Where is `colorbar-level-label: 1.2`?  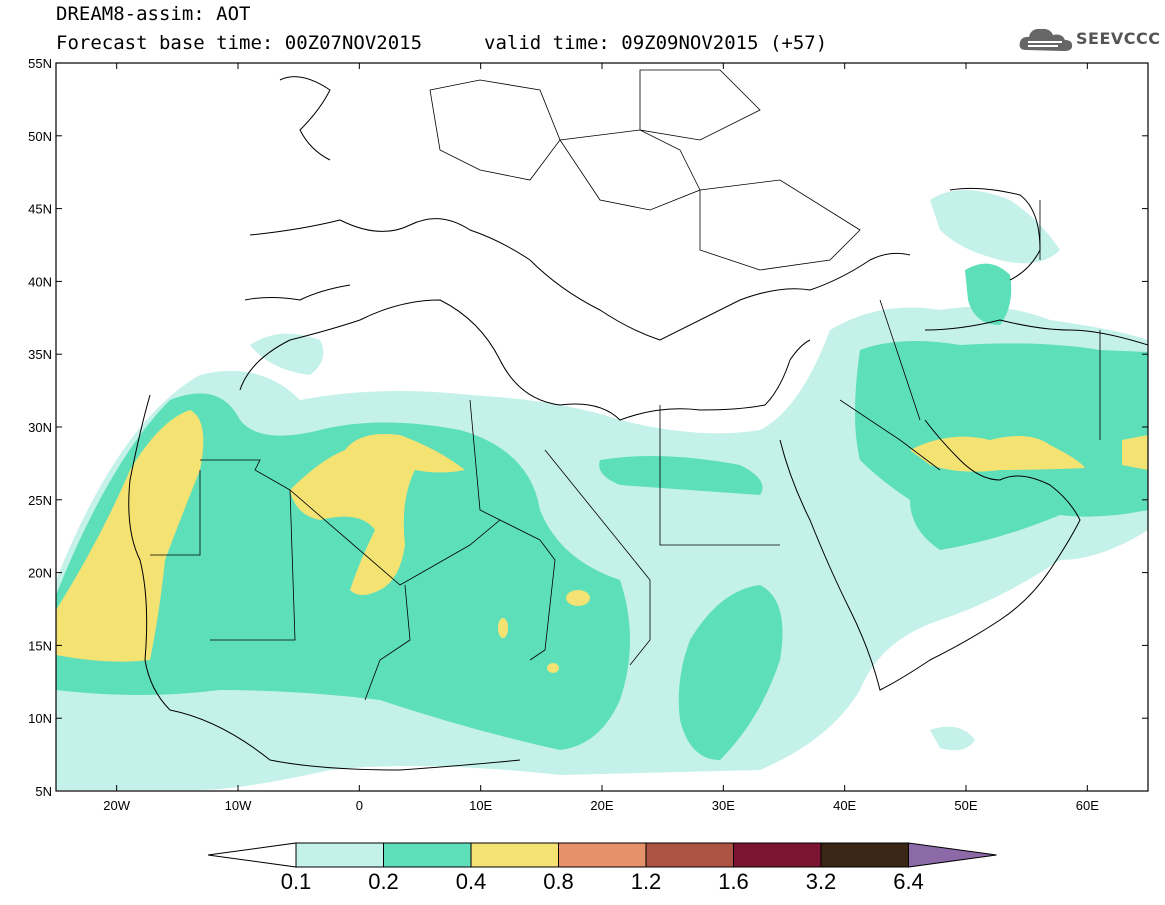 colorbar-level-label: 1.2 is located at coordinates (646, 881).